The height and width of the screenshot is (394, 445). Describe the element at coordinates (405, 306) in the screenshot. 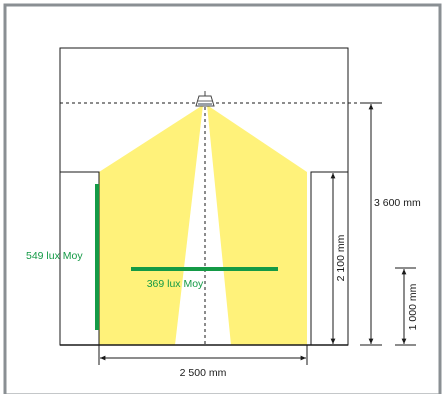

I see `measure-height-dimension` at that location.